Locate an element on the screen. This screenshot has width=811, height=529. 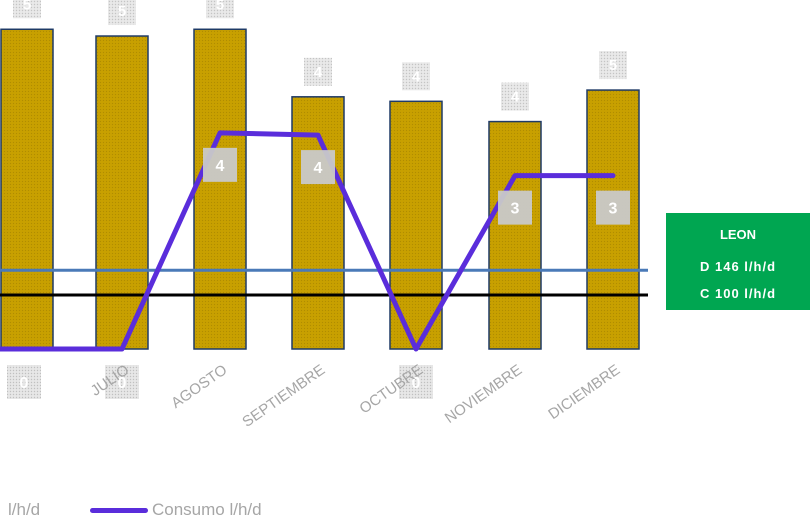
consumo-label-4: 4 is located at coordinates (318, 168).